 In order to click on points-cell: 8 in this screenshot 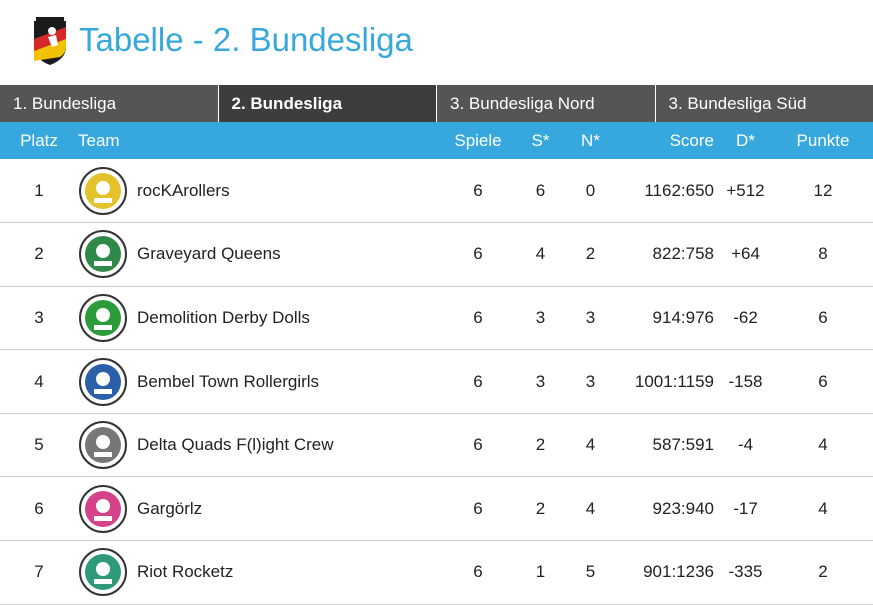, I will do `click(823, 255)`.